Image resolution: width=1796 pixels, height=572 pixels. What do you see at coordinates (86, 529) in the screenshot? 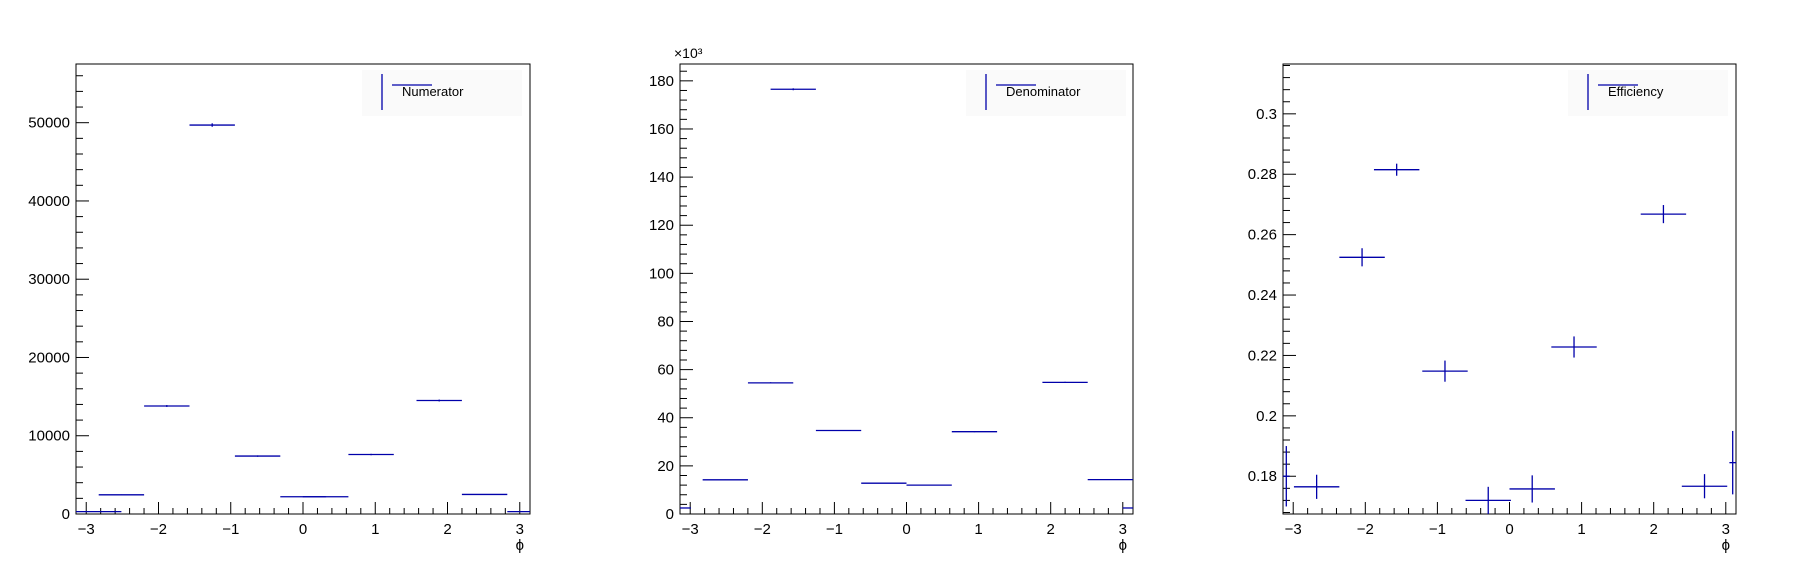
I see `numerator-x-tick-label: −3` at bounding box center [86, 529].